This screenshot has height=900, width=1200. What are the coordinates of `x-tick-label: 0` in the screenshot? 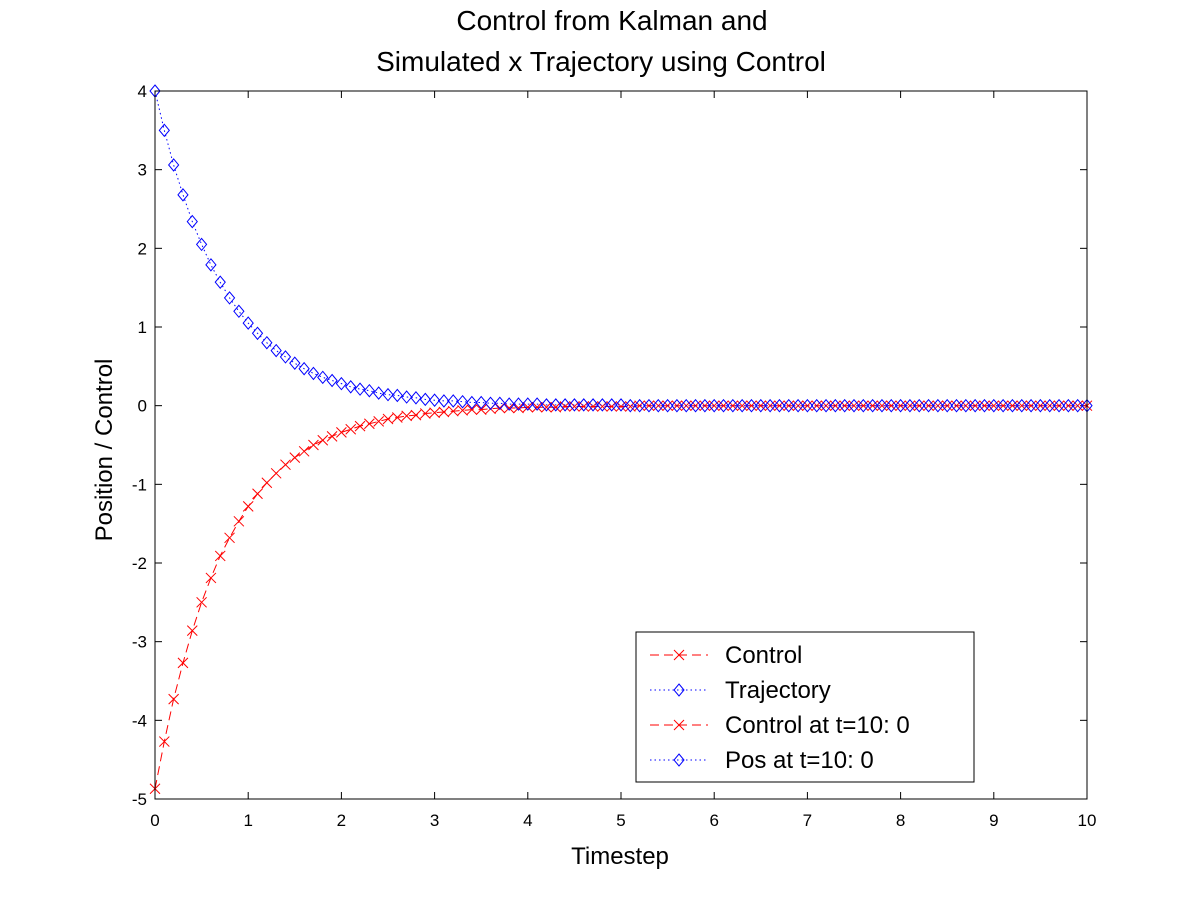 It's located at (154, 820).